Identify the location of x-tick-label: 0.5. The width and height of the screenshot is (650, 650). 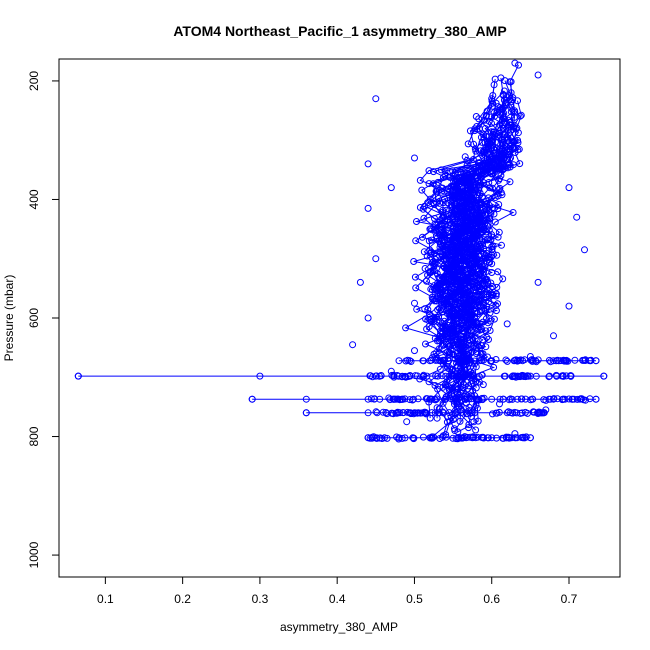
(414, 599).